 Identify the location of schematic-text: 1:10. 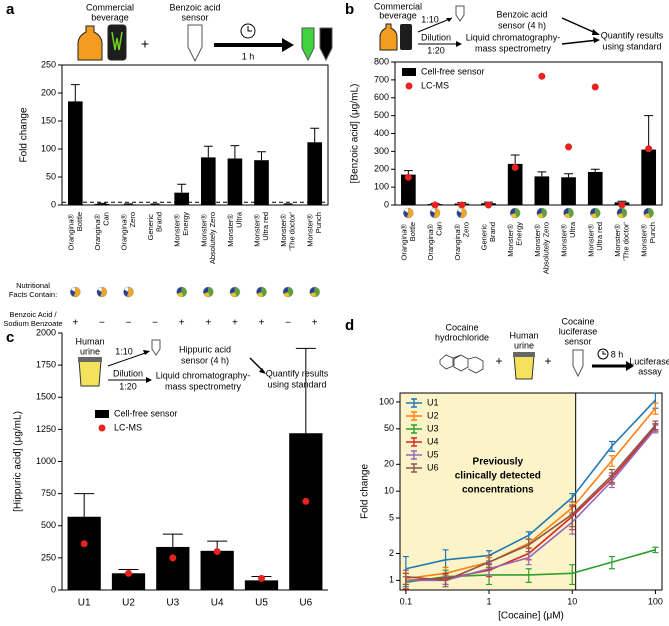
(124, 351).